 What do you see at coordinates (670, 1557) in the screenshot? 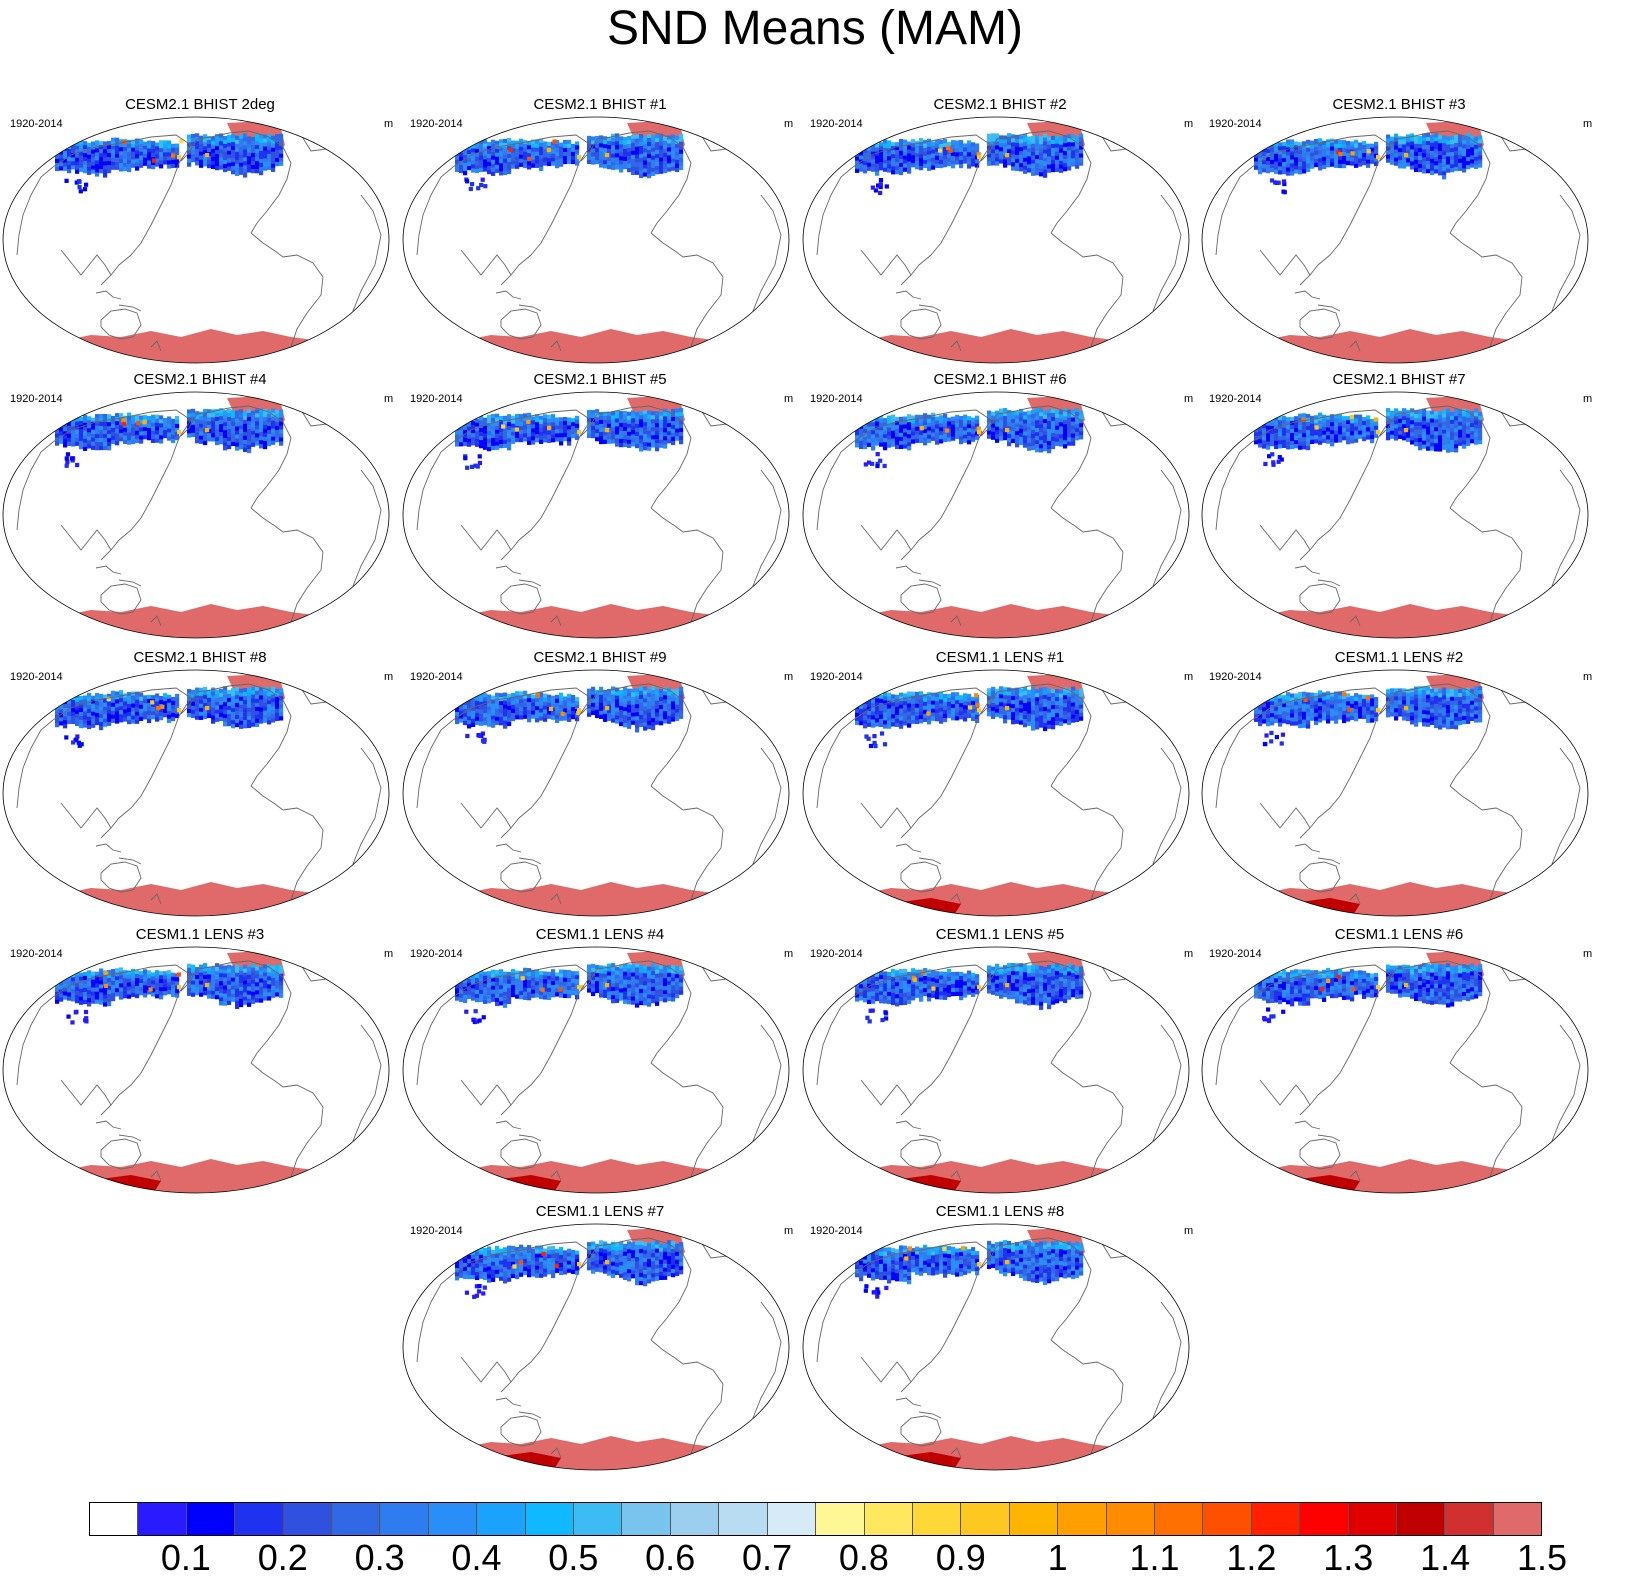
I see `colorbar-tick-label: 0.6` at bounding box center [670, 1557].